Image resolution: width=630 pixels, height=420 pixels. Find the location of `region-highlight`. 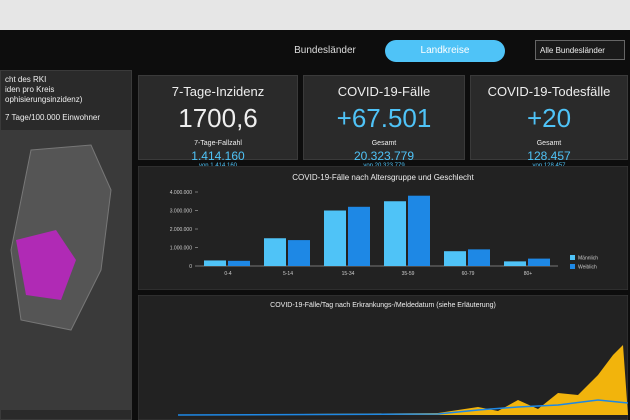

region-highlight is located at coordinates (46, 265).